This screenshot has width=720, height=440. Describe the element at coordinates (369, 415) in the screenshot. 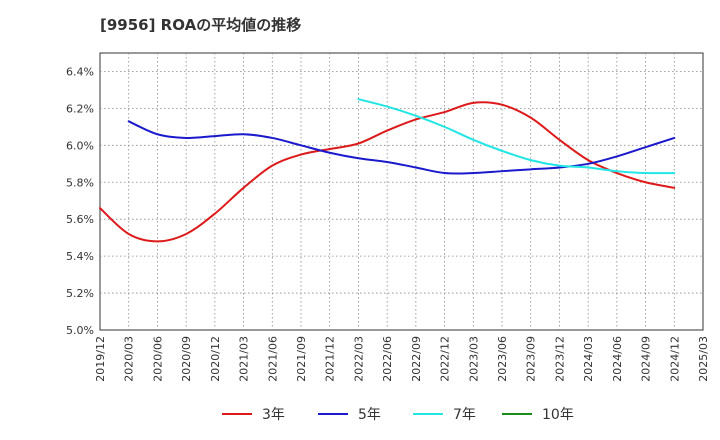

I see `legend-label-2: 5年` at that location.